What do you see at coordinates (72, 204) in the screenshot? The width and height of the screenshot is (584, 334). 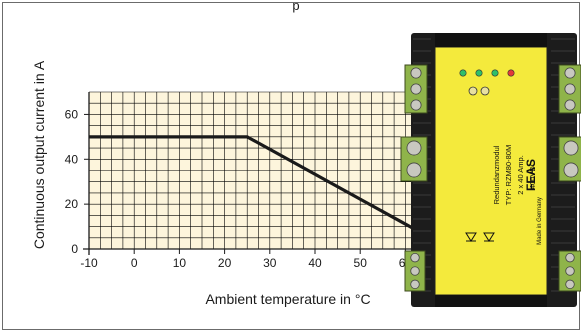 I see `y-tick-label: 20` at bounding box center [72, 204].